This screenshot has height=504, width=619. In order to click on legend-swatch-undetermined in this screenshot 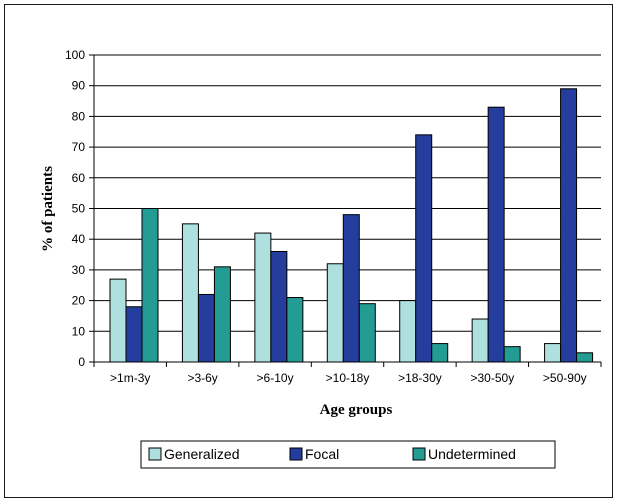, I will do `click(419, 454)`.